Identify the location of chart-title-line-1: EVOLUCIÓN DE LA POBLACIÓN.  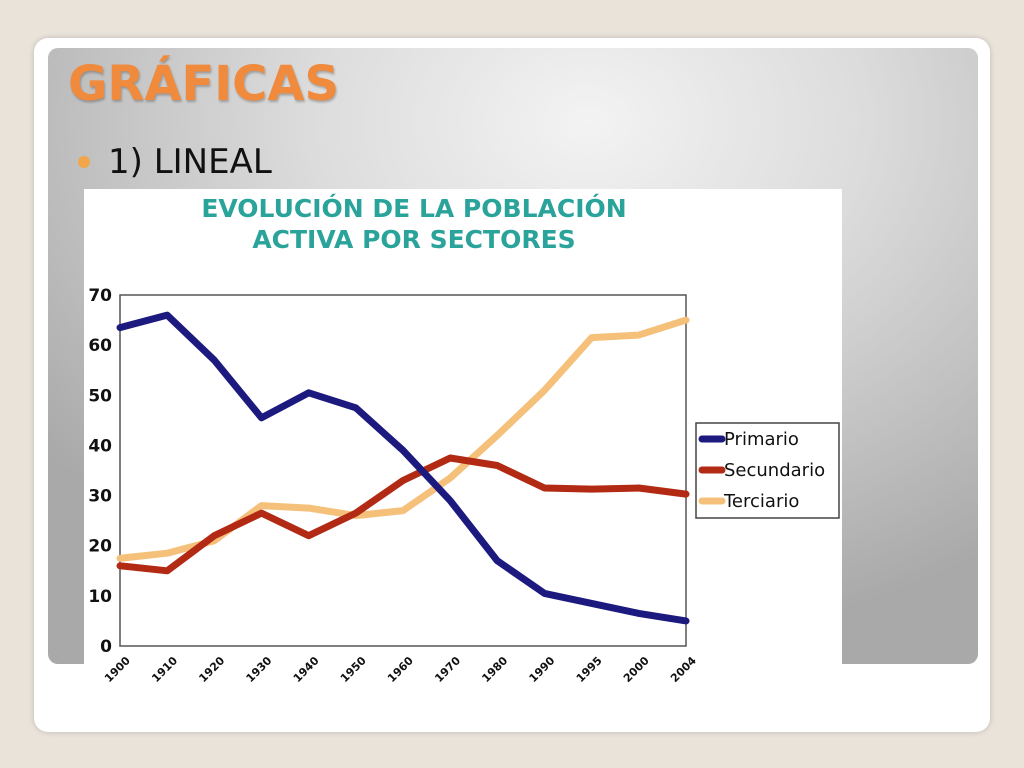
(413, 208).